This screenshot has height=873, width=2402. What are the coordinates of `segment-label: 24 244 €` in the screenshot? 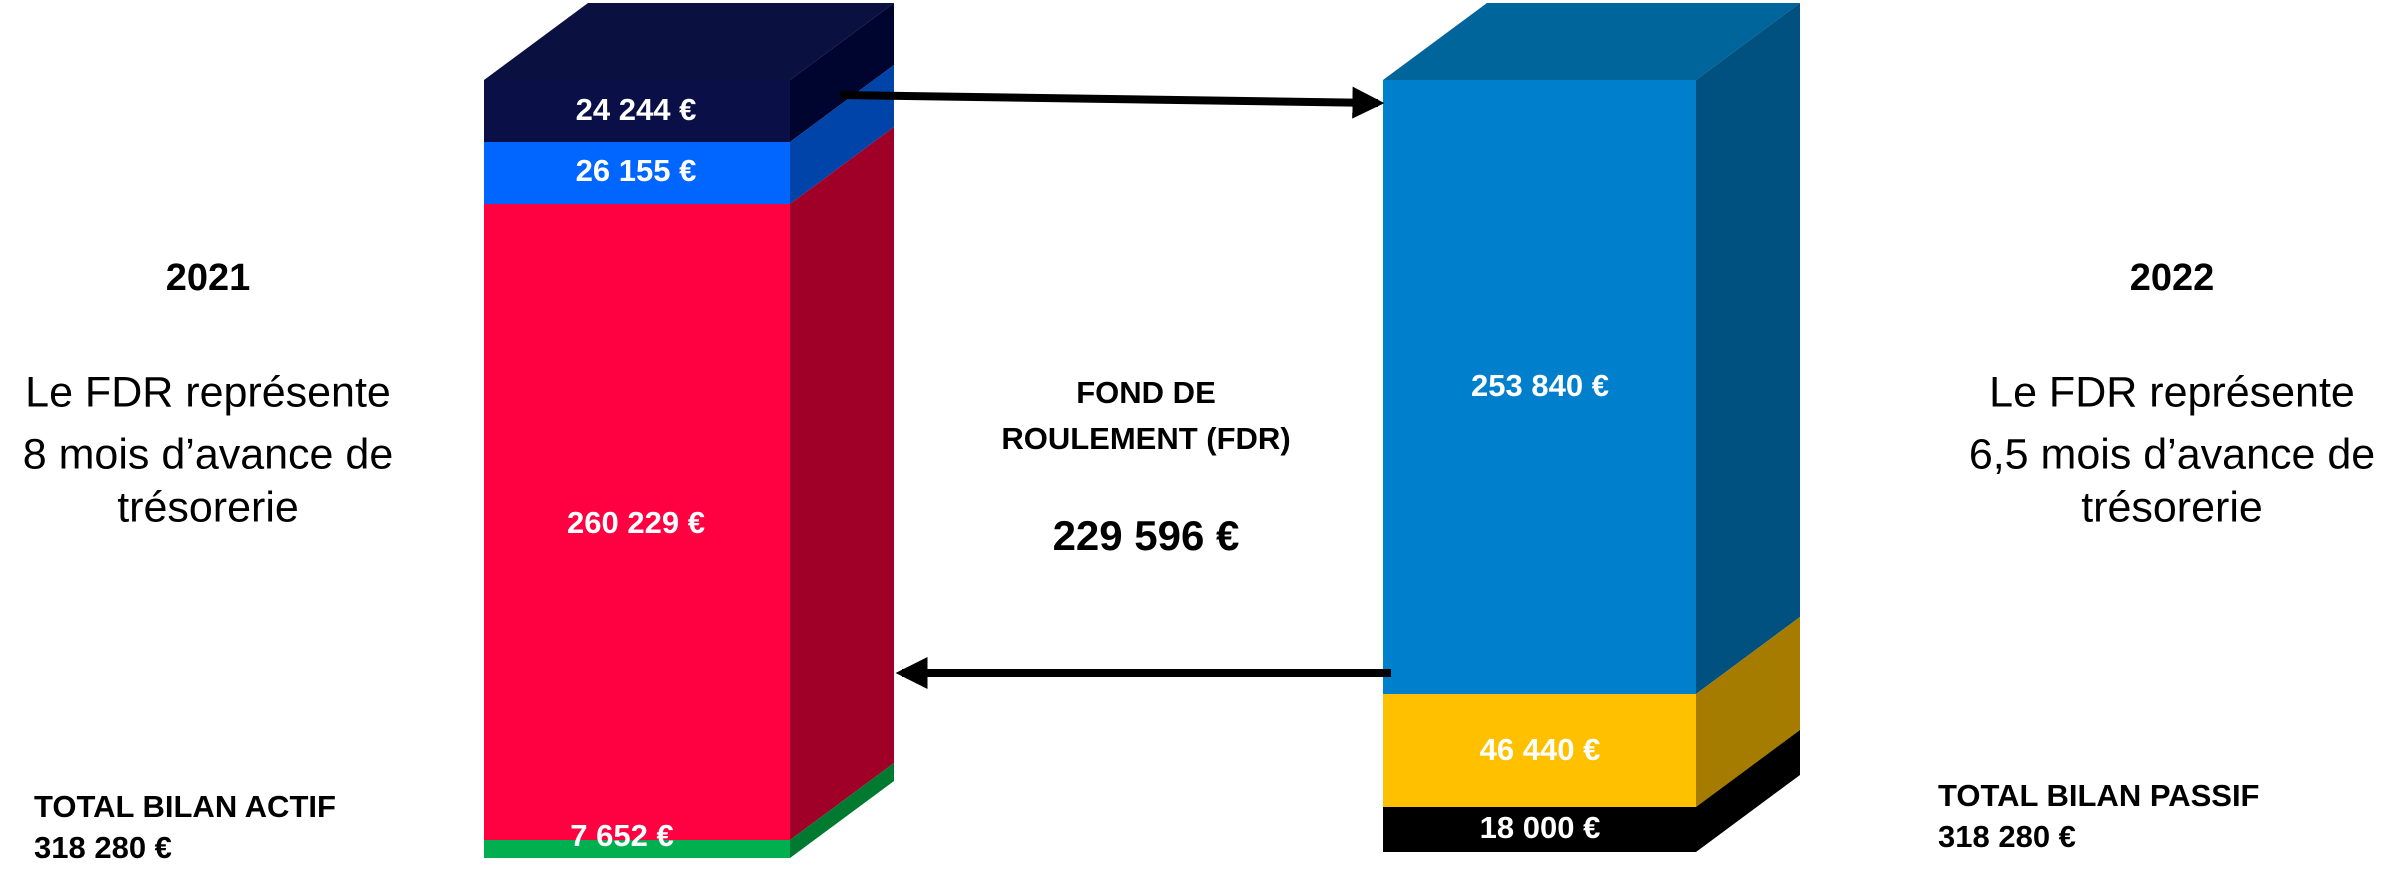 It's located at (636, 109).